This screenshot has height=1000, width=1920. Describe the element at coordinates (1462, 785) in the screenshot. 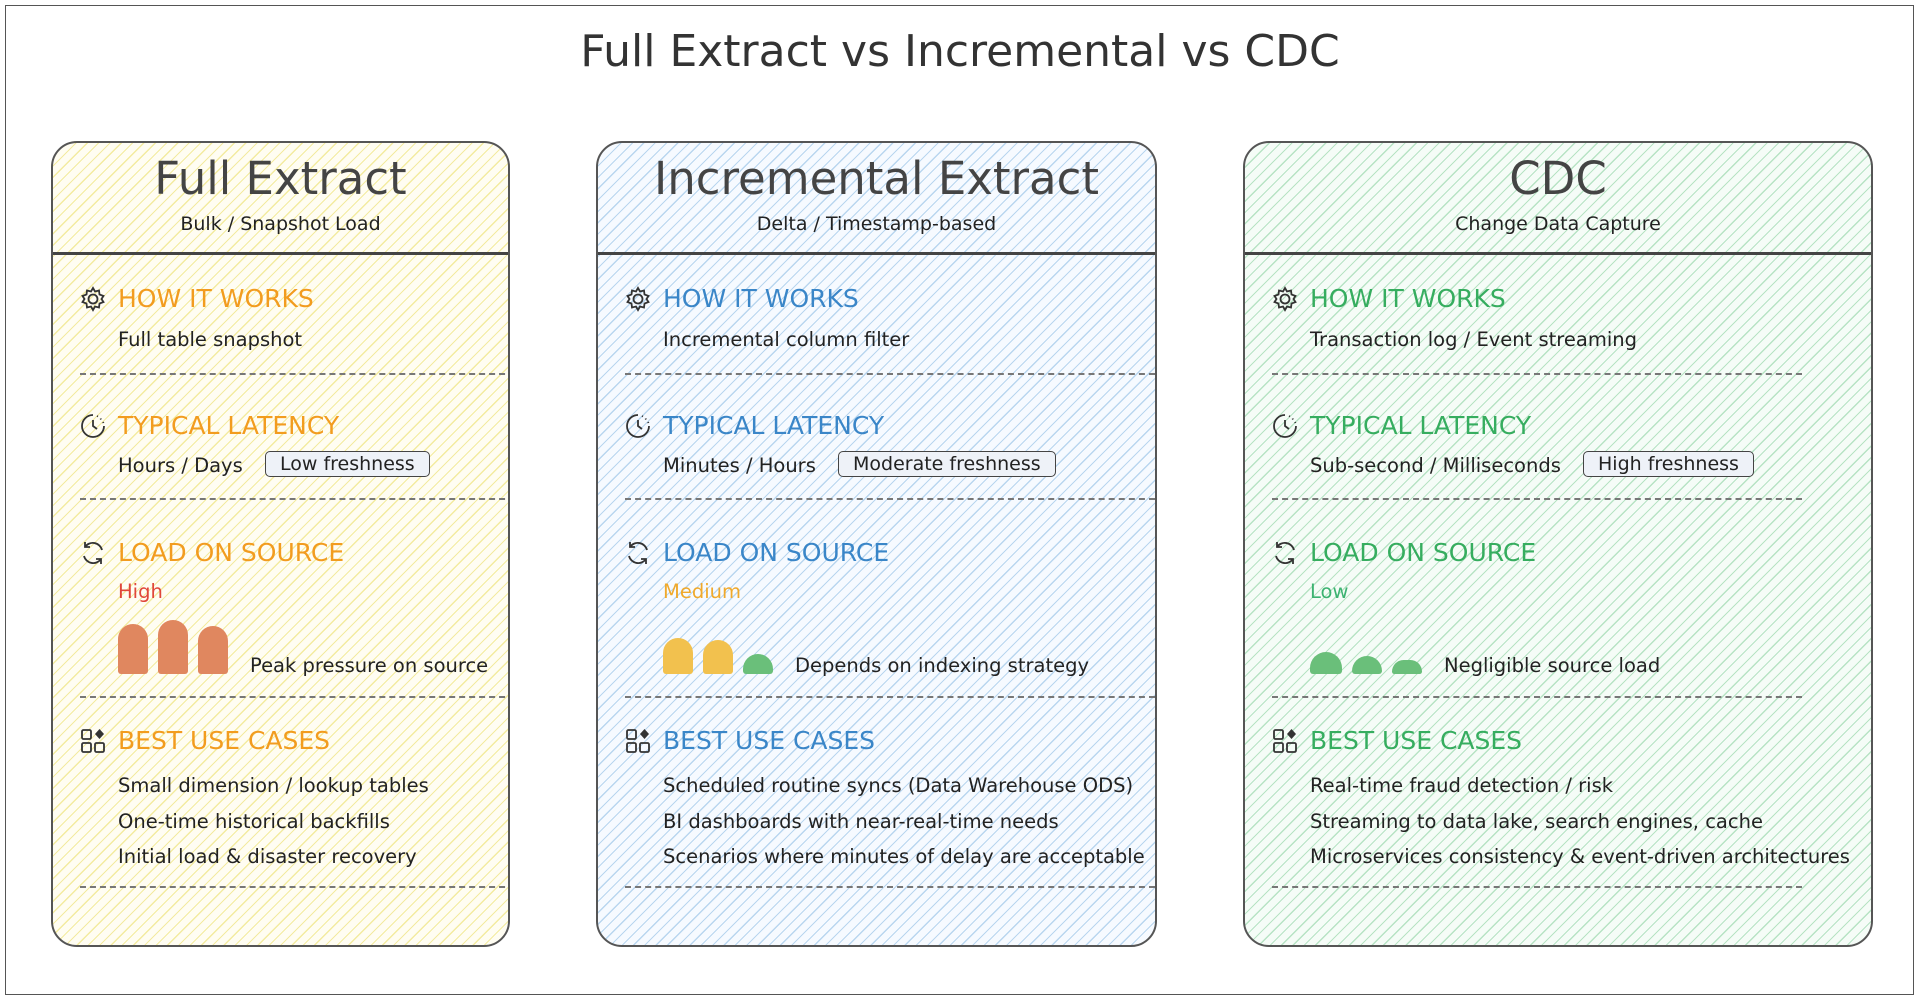

I see `use-case-item: Real-time fraud detection / risk` at that location.